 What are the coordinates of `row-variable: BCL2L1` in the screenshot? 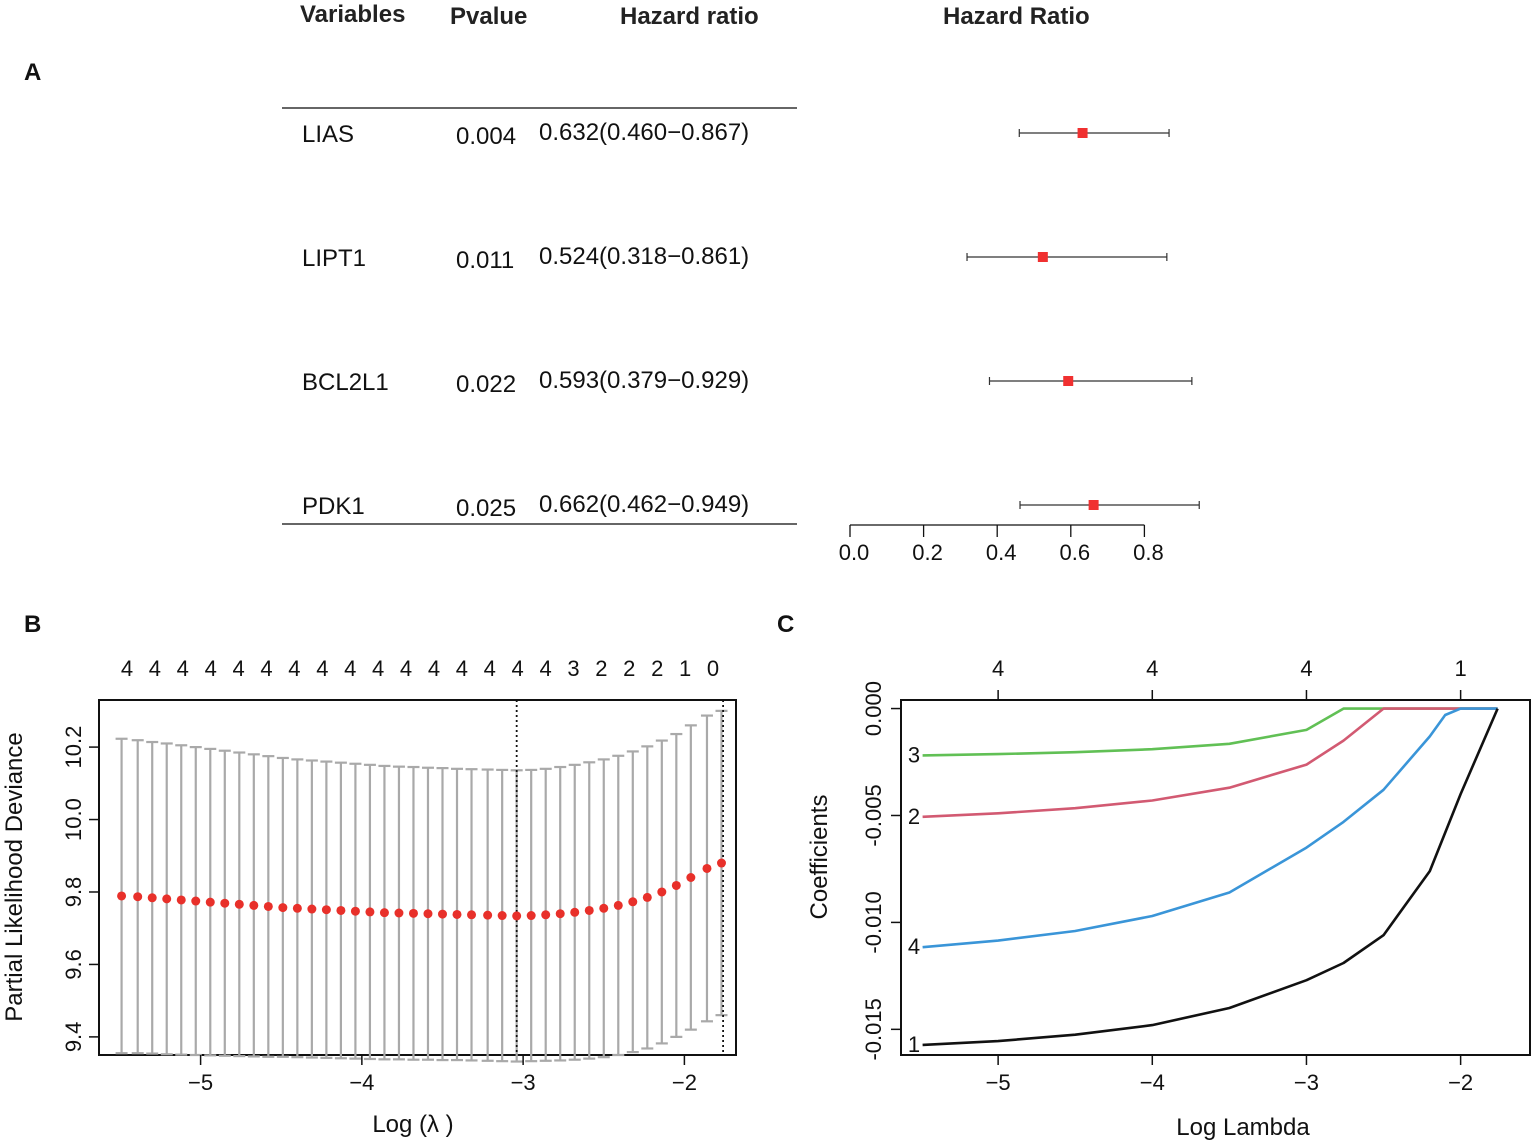 It's located at (345, 382).